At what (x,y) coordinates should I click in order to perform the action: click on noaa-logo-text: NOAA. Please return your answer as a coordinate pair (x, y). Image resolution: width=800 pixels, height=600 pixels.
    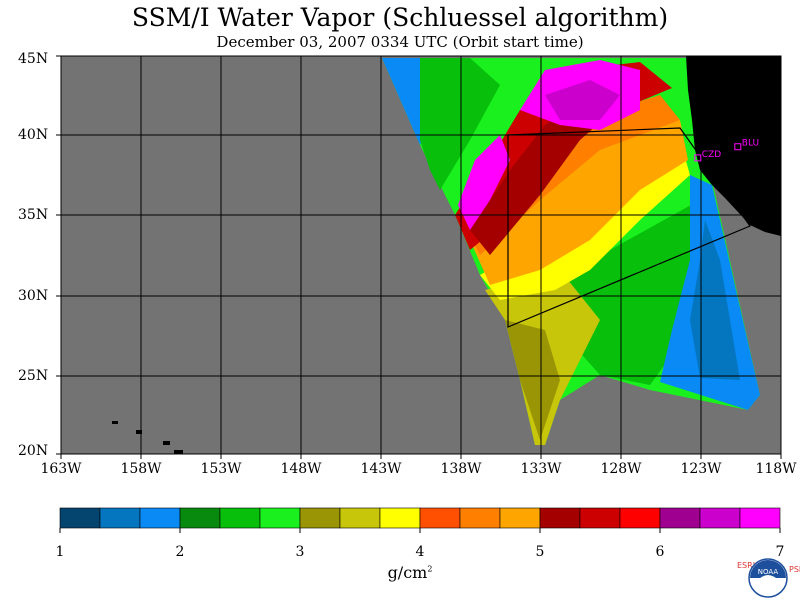
    Looking at the image, I should click on (768, 572).